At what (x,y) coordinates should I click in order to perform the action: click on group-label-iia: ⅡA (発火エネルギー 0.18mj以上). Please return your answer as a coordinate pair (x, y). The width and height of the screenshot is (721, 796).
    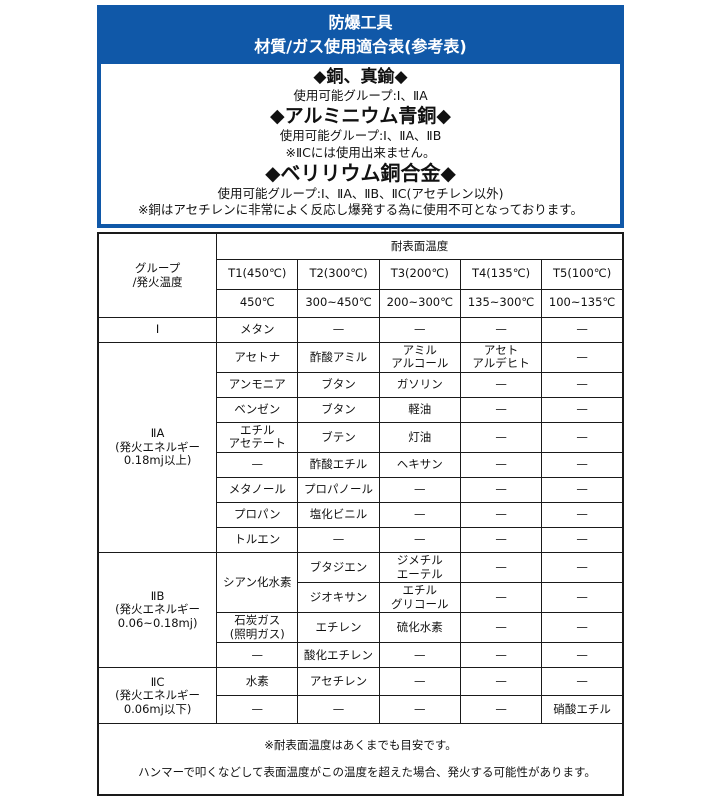
    Looking at the image, I should click on (157, 447).